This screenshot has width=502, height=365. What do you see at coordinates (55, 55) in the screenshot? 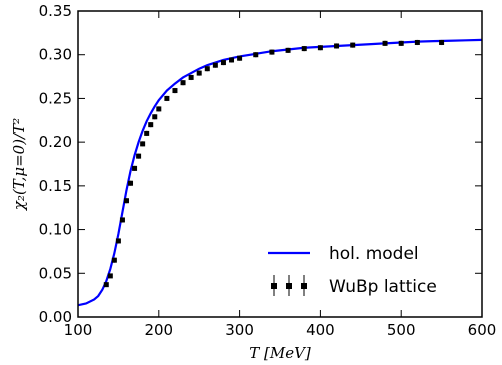
I see `y-tick-label: 0.30` at bounding box center [55, 55].